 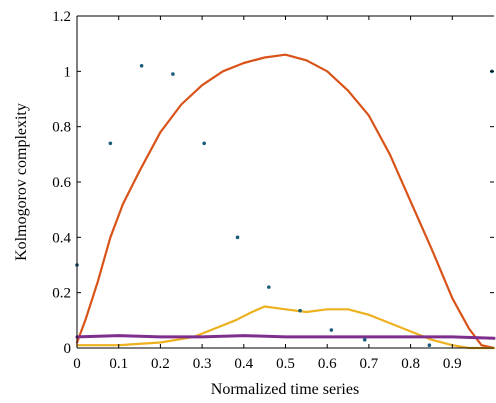 I want to click on y-tick-label: 1.2, so click(x=61, y=17).